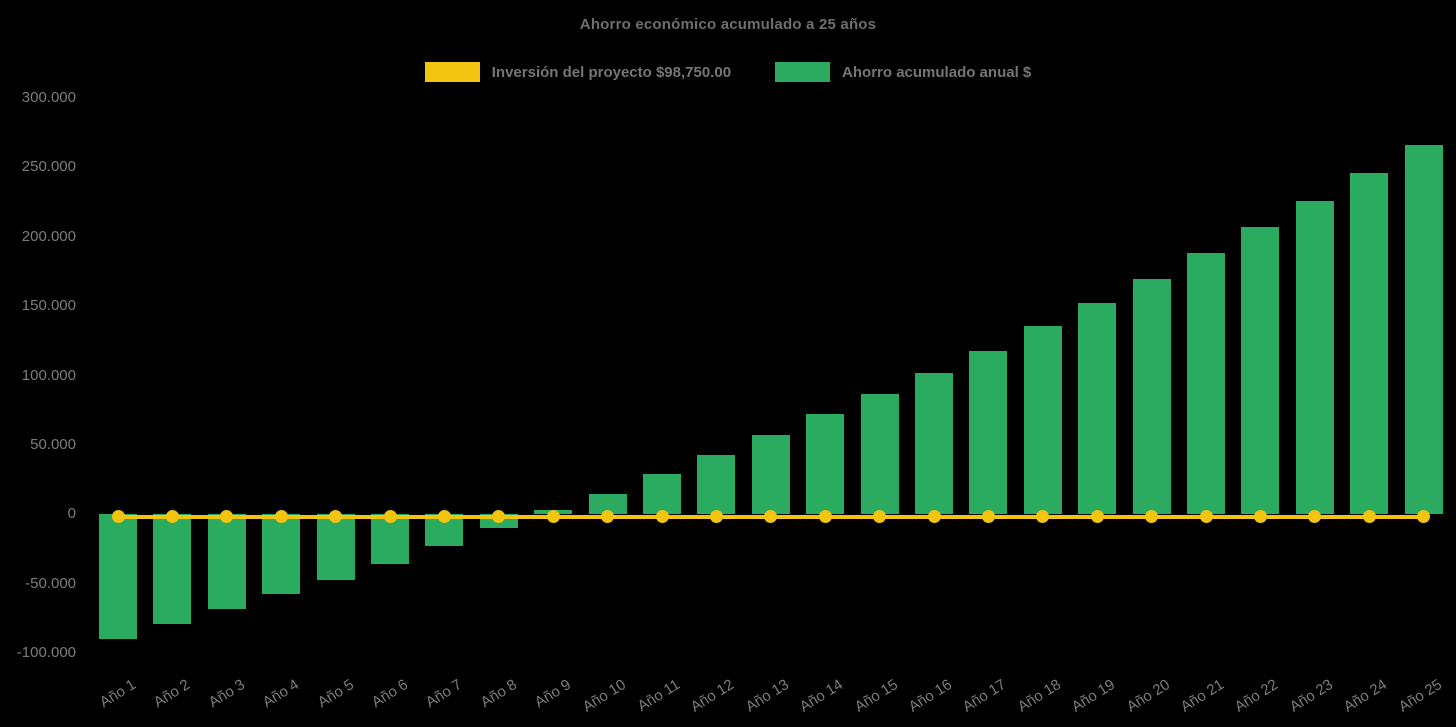  I want to click on legend-swatch-investment, so click(452, 72).